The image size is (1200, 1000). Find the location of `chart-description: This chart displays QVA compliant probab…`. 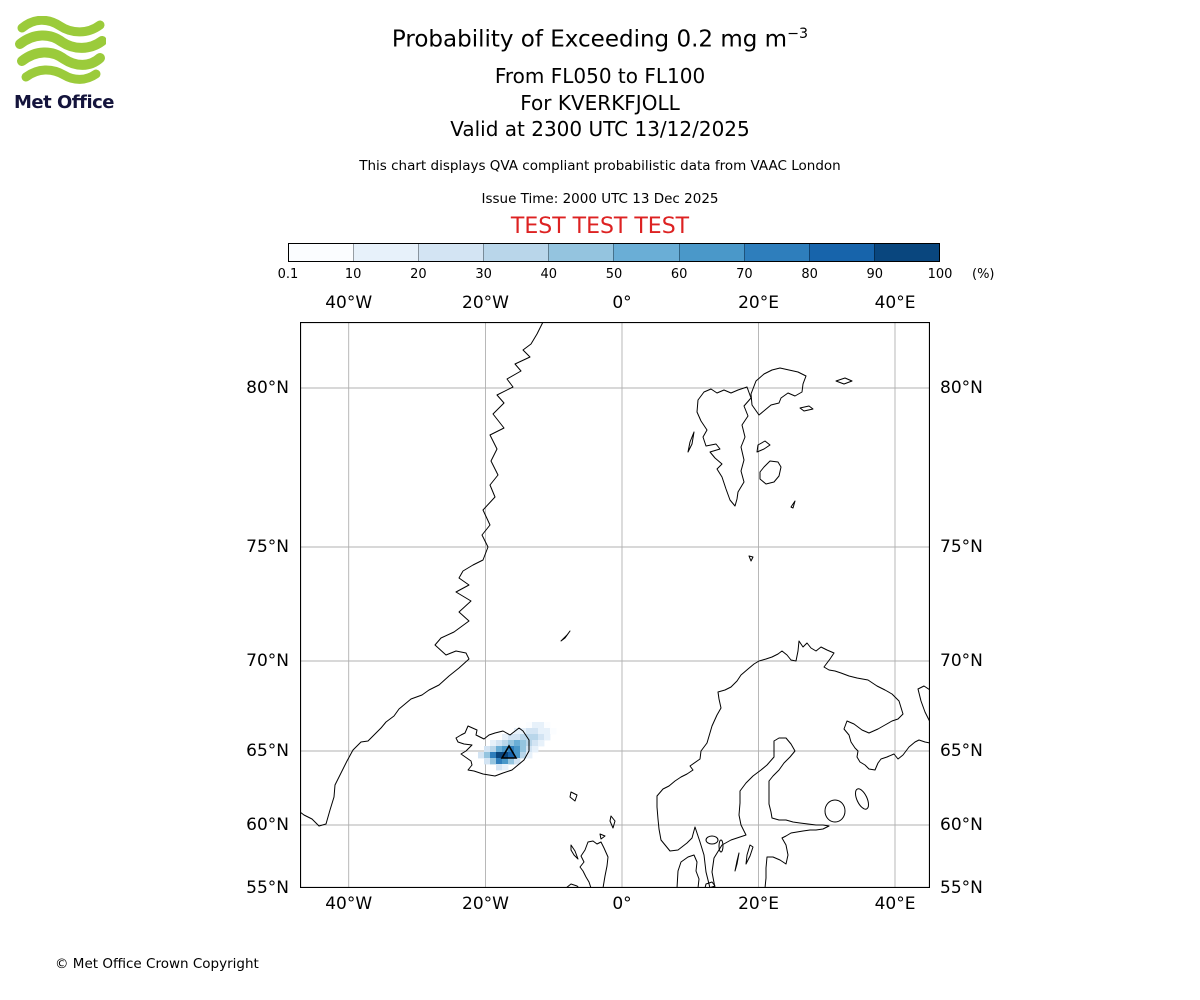

chart-description: This chart displays QVA compliant probab… is located at coordinates (600, 166).